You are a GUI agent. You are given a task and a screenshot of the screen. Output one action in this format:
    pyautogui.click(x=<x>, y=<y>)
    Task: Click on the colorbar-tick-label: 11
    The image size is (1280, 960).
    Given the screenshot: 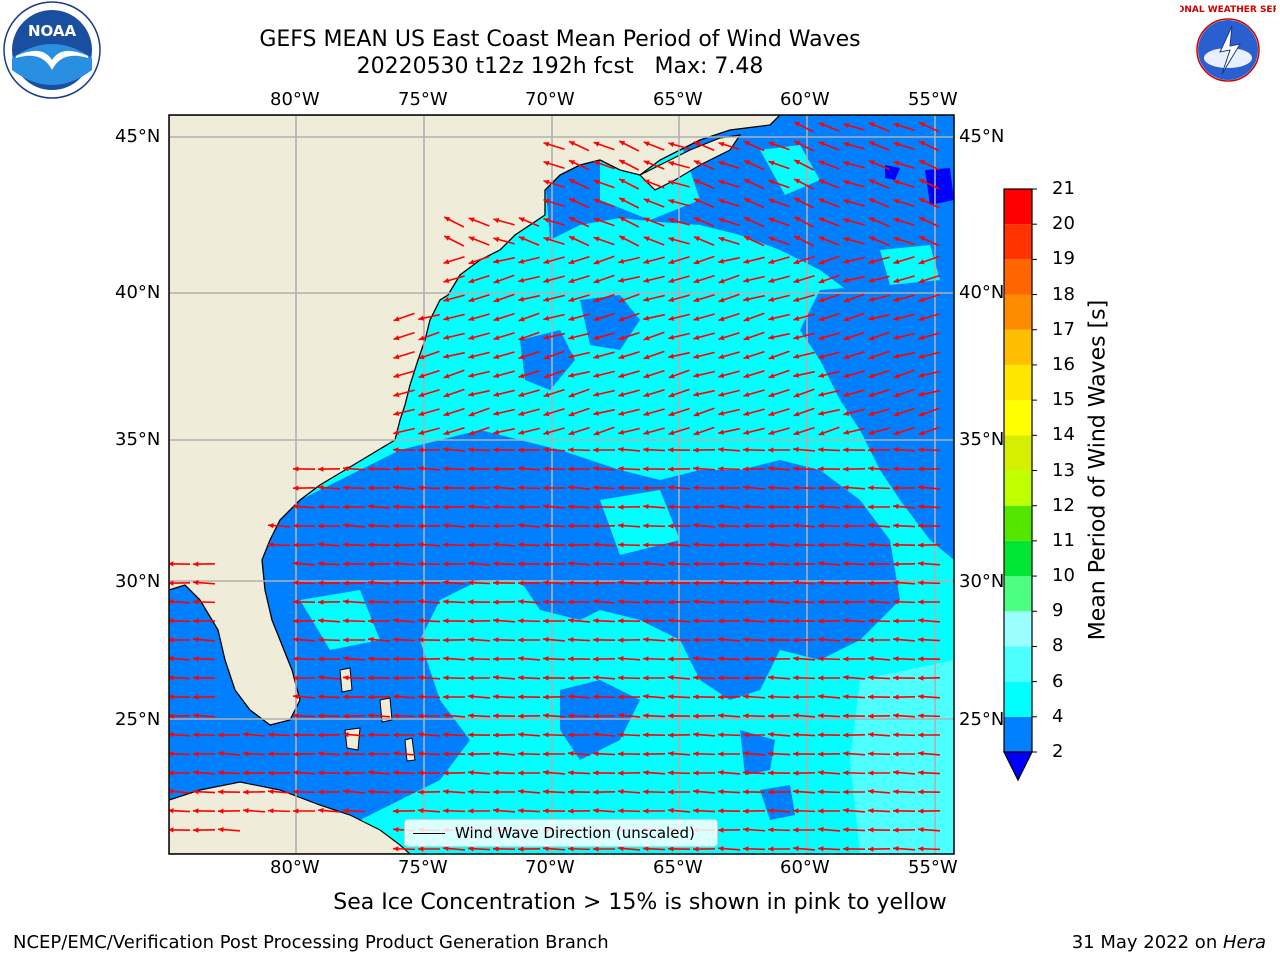 What is the action you would take?
    pyautogui.click(x=1063, y=540)
    